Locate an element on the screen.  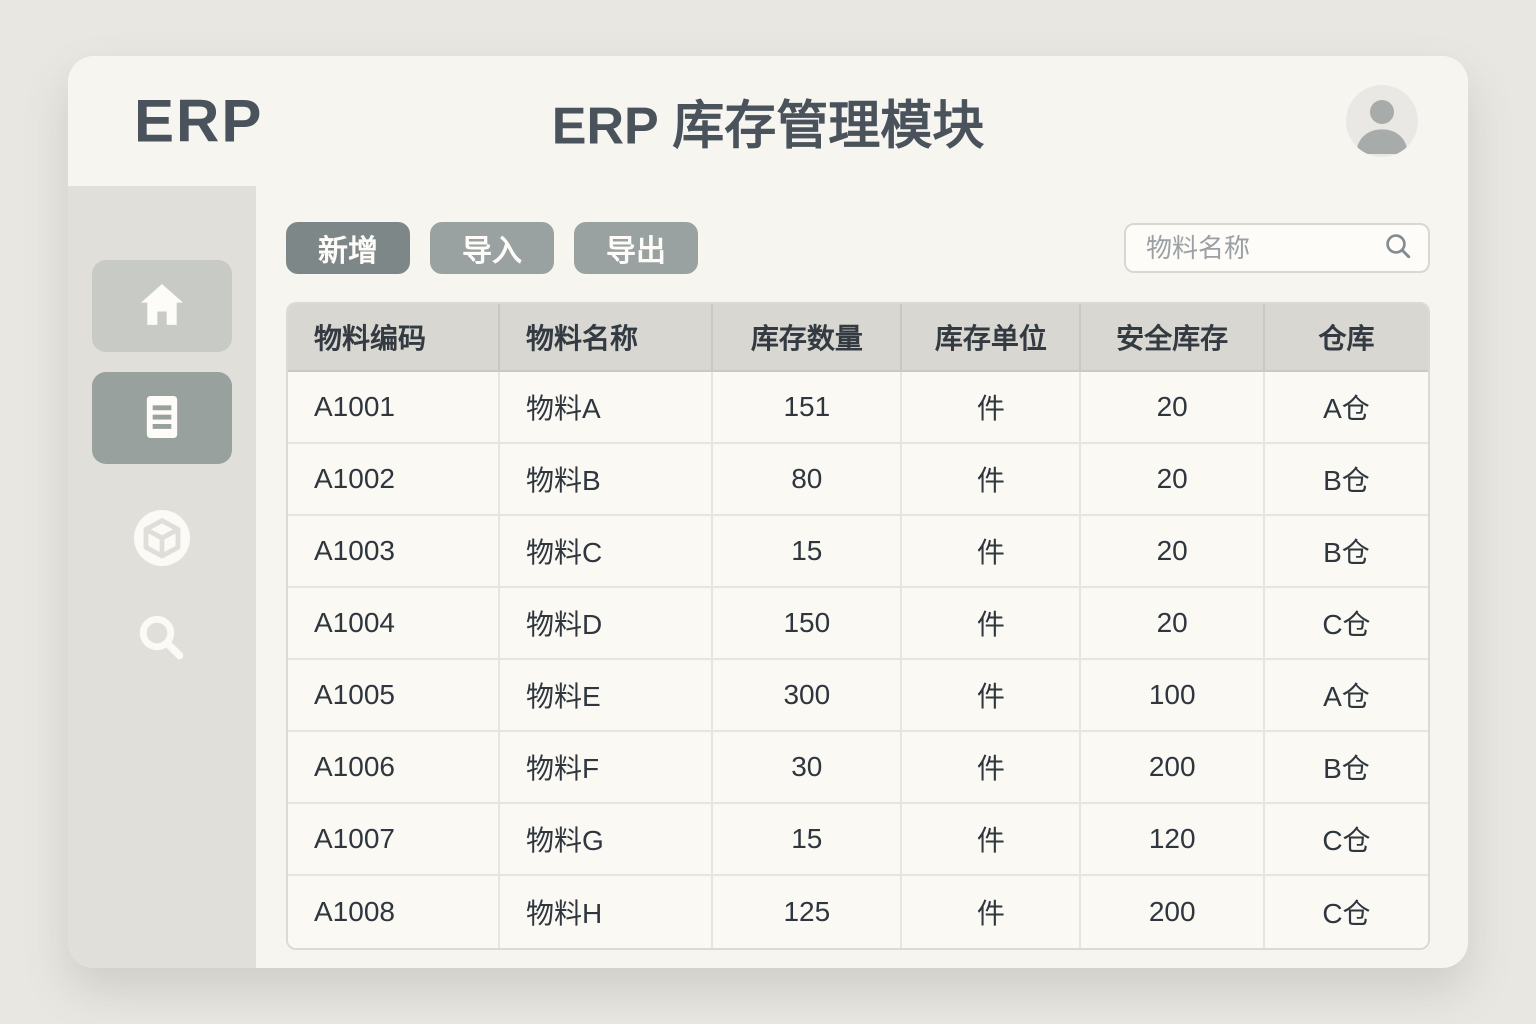
table-cell: A1002 is located at coordinates (394, 479).